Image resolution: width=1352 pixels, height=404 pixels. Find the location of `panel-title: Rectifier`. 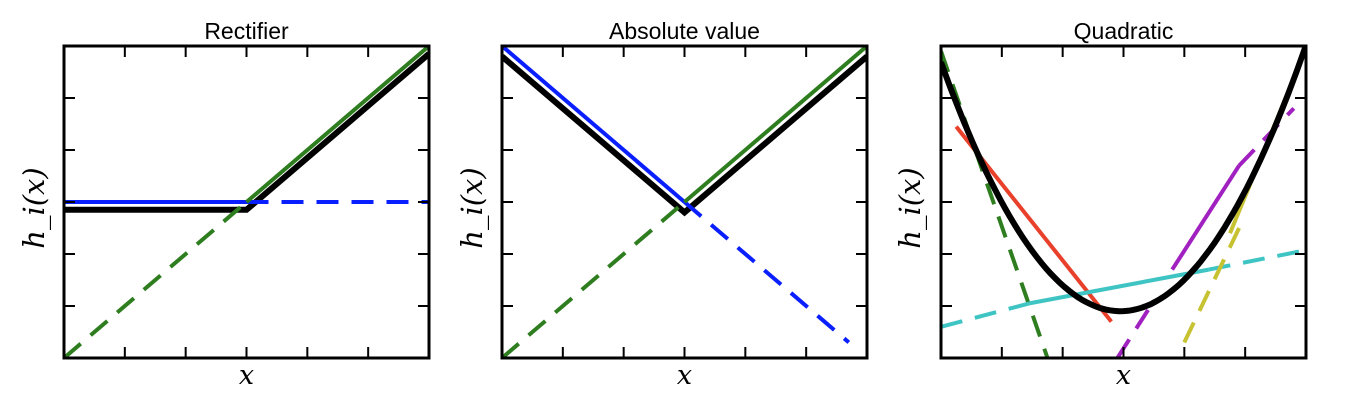

panel-title: Rectifier is located at coordinates (246, 31).